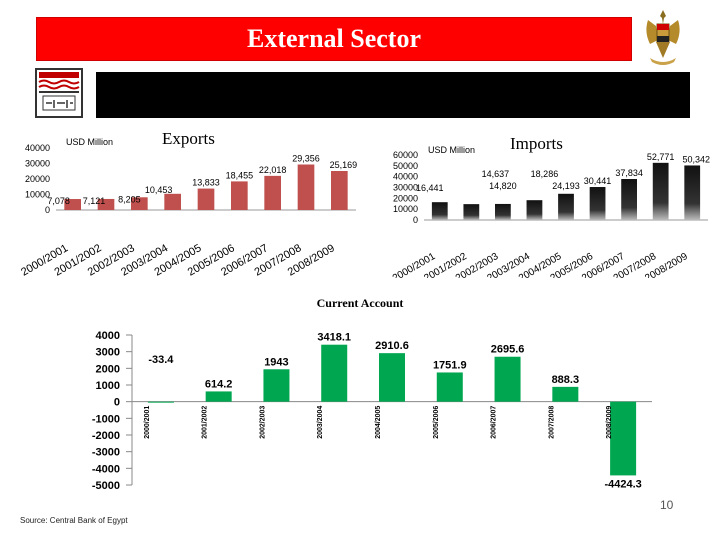  What do you see at coordinates (219, 384) in the screenshot?
I see `data-label: 614.2` at bounding box center [219, 384].